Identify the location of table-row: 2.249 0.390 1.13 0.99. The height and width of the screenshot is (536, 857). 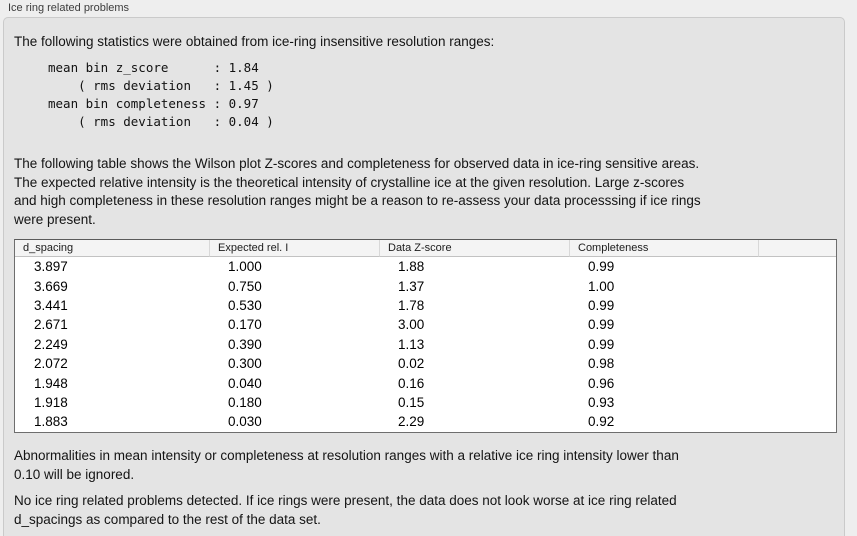
(425, 344).